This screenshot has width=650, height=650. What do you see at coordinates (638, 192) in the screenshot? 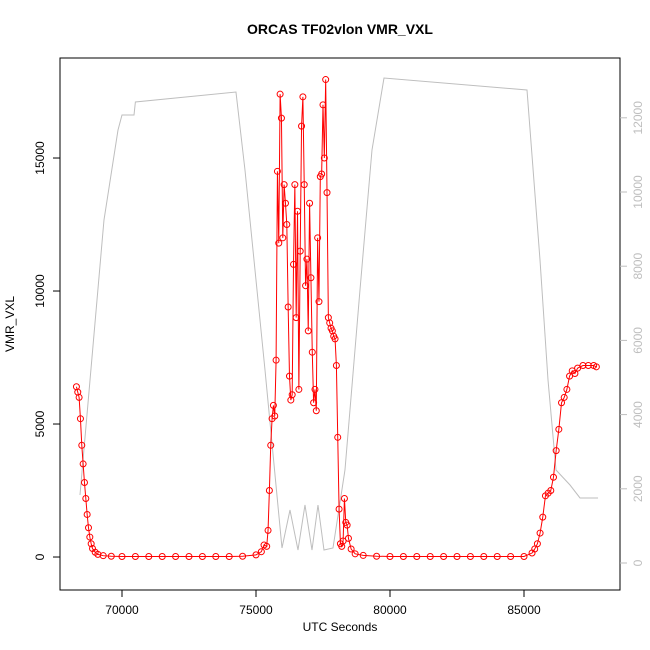
I see `y2-tick-label: 10000` at bounding box center [638, 192].